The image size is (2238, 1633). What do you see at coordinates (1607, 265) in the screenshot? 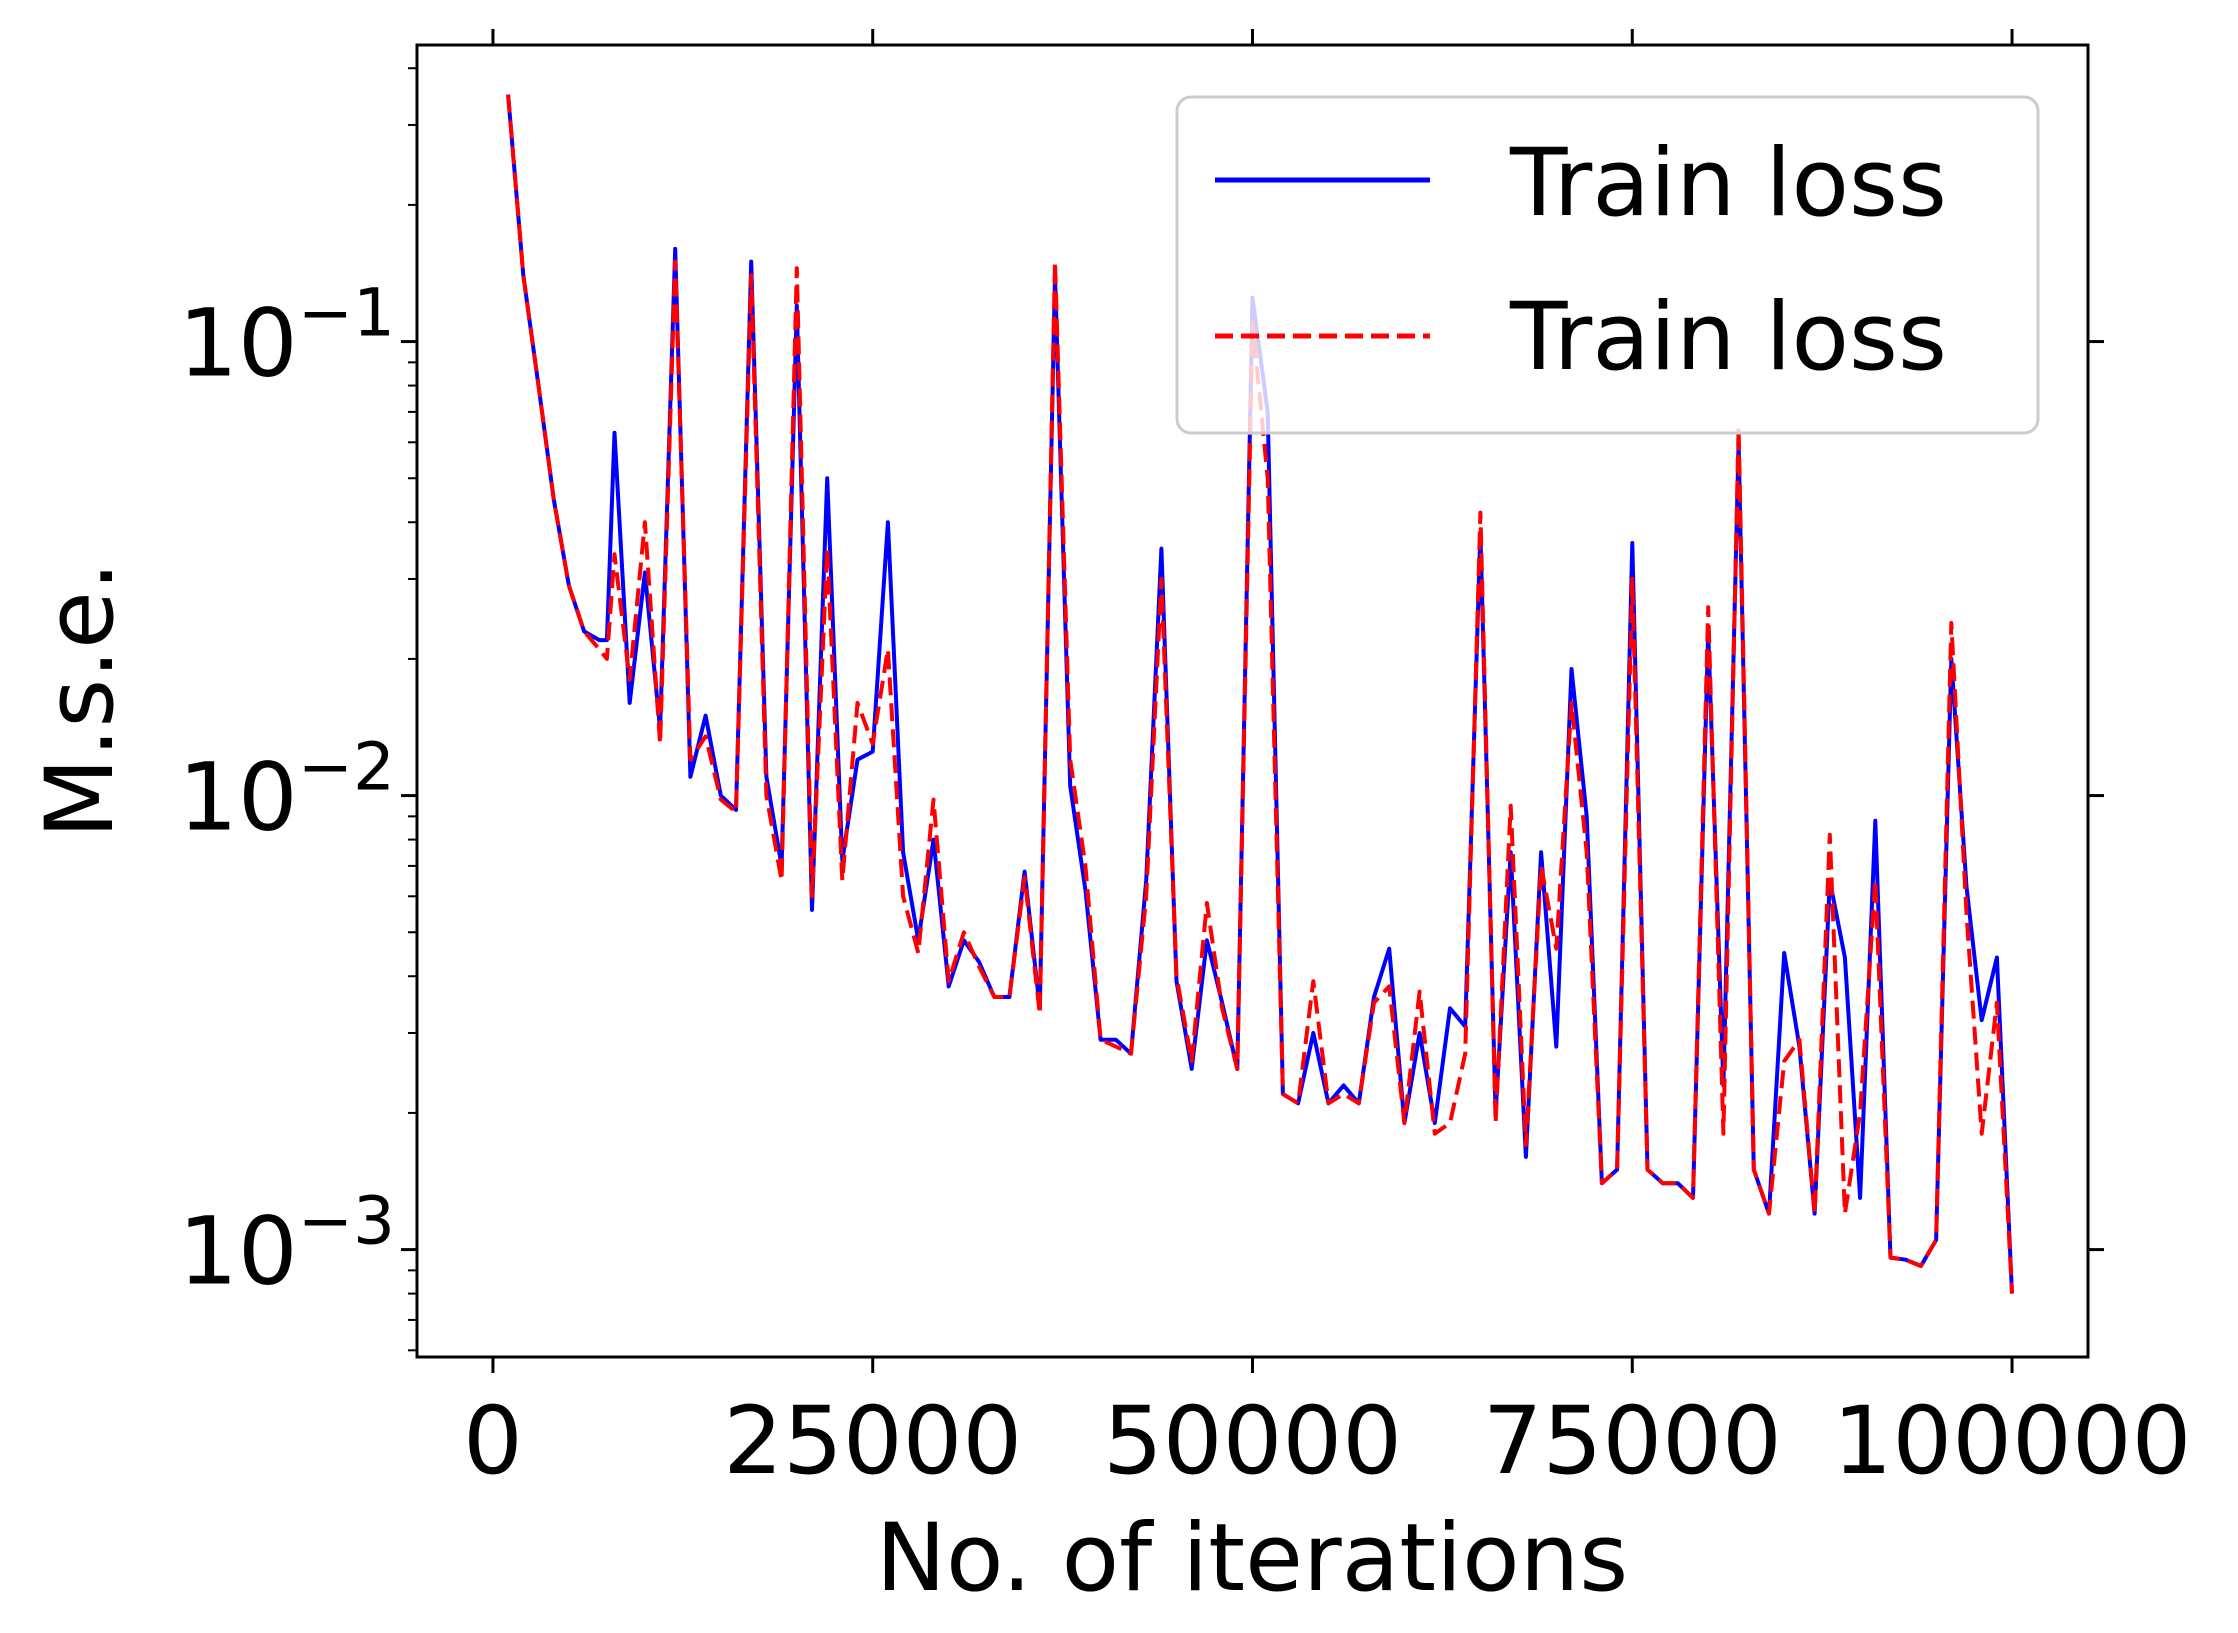
I see `legend: Train loss Train loss` at bounding box center [1607, 265].